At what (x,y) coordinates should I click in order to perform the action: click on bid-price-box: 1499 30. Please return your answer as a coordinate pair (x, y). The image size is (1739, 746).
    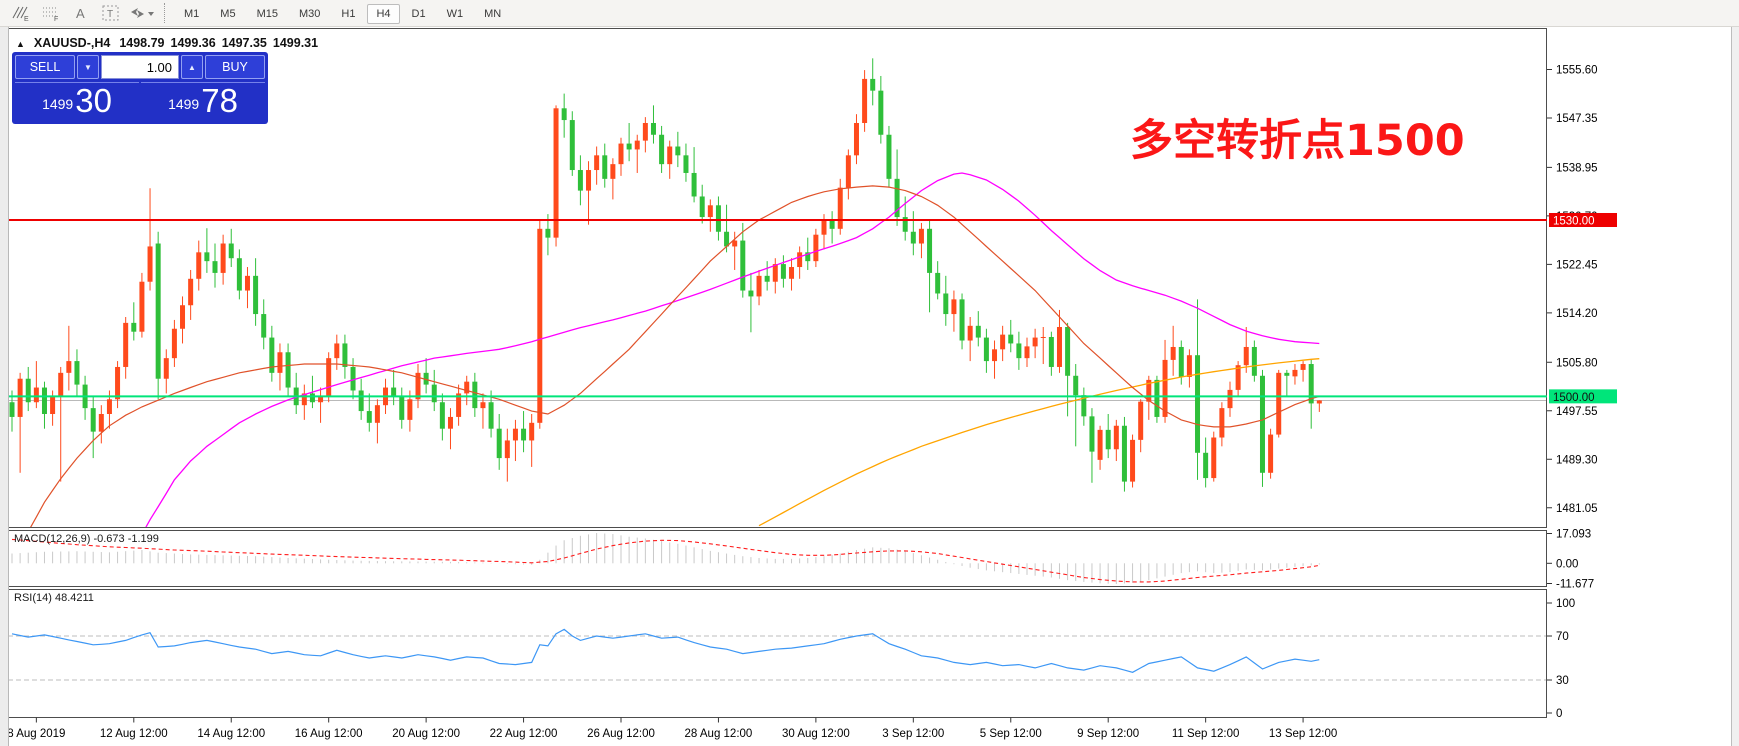
    Looking at the image, I should click on (77, 101).